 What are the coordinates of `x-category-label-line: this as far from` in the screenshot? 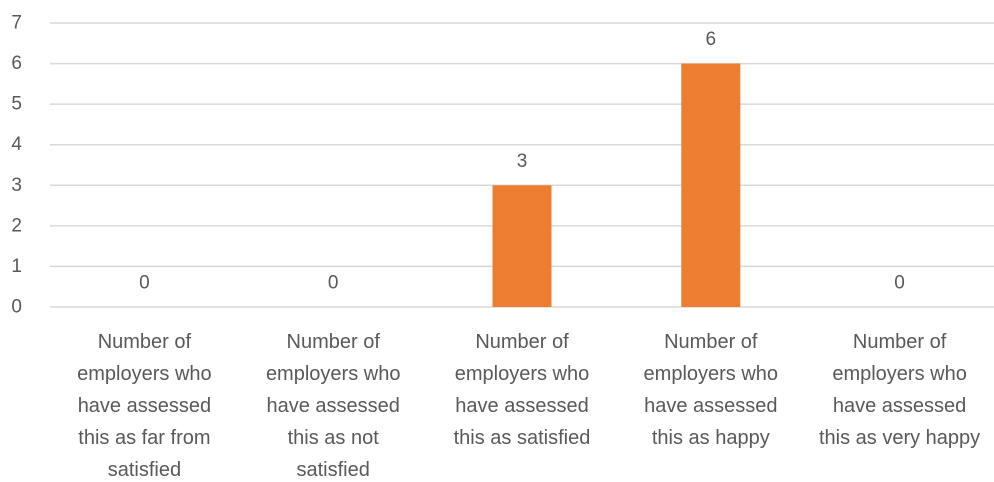 It's located at (144, 438).